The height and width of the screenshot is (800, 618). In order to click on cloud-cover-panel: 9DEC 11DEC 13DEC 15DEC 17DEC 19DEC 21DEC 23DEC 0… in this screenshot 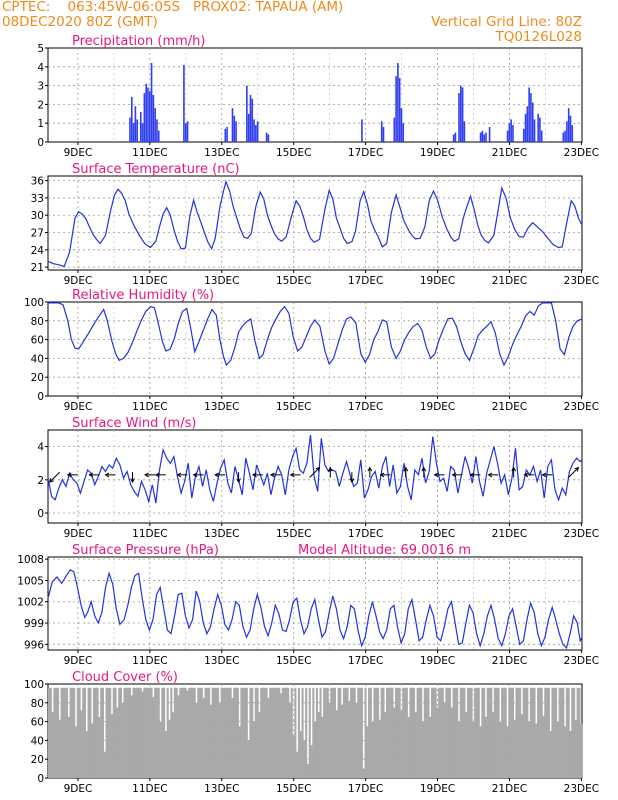, I will do `click(311, 732)`.